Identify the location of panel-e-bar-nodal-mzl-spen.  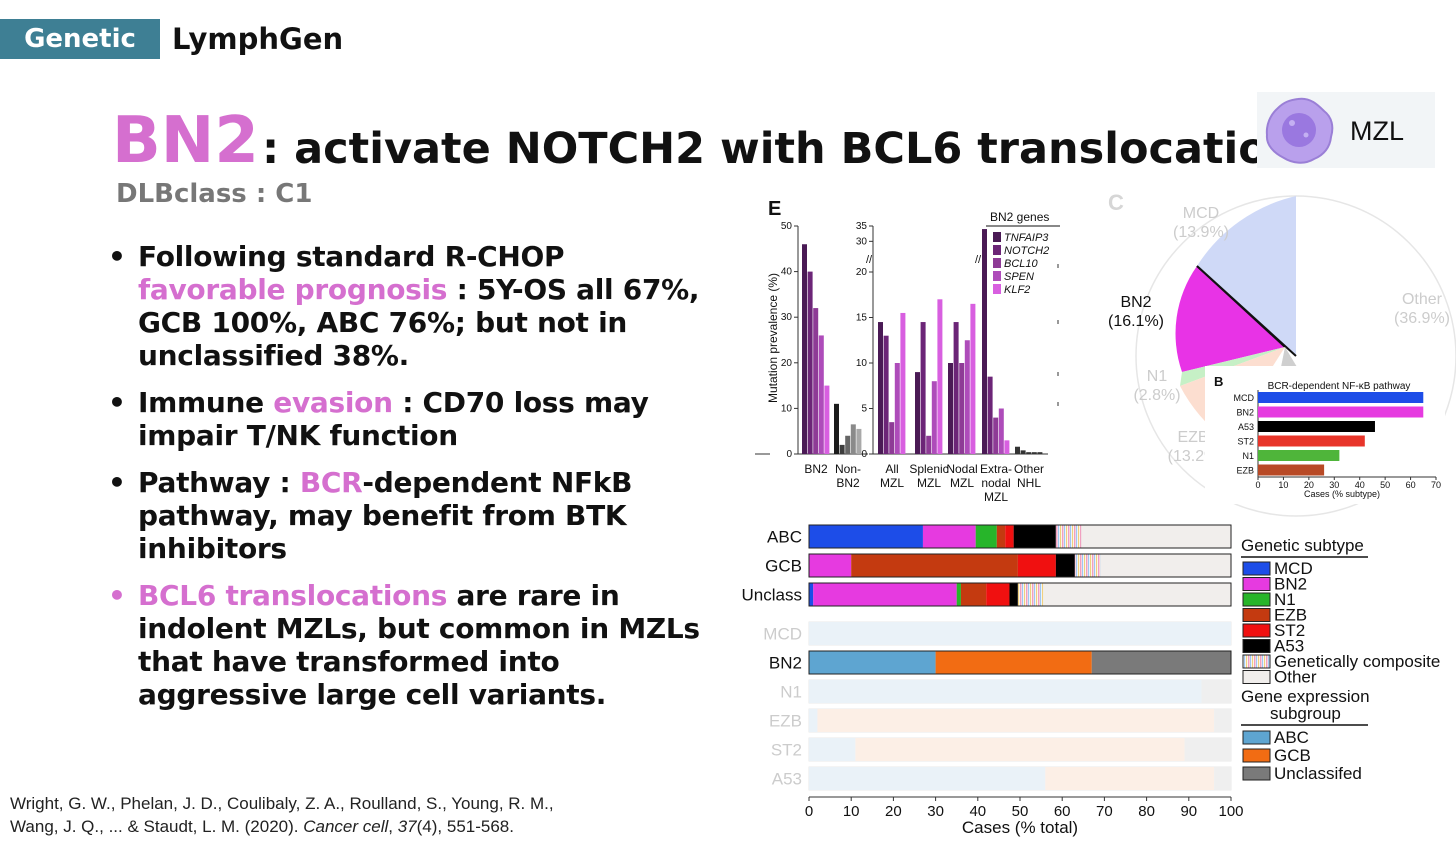
(967, 397).